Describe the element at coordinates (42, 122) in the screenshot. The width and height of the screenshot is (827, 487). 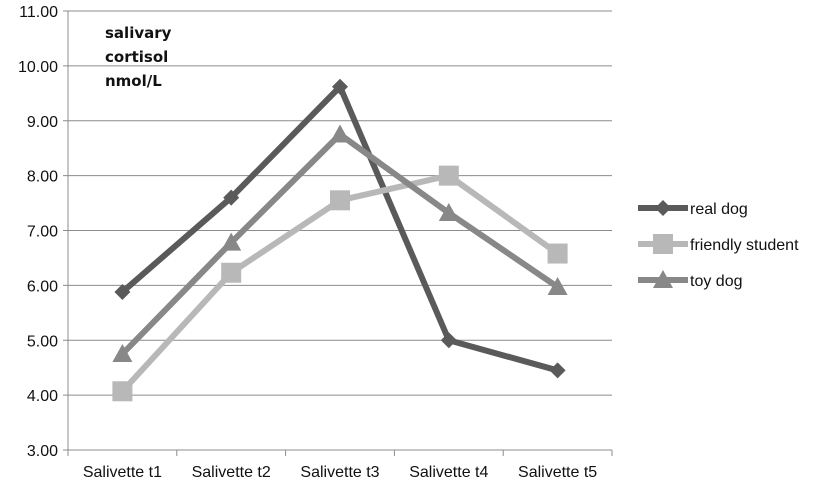
I see `y-tick-label: 9.00` at that location.